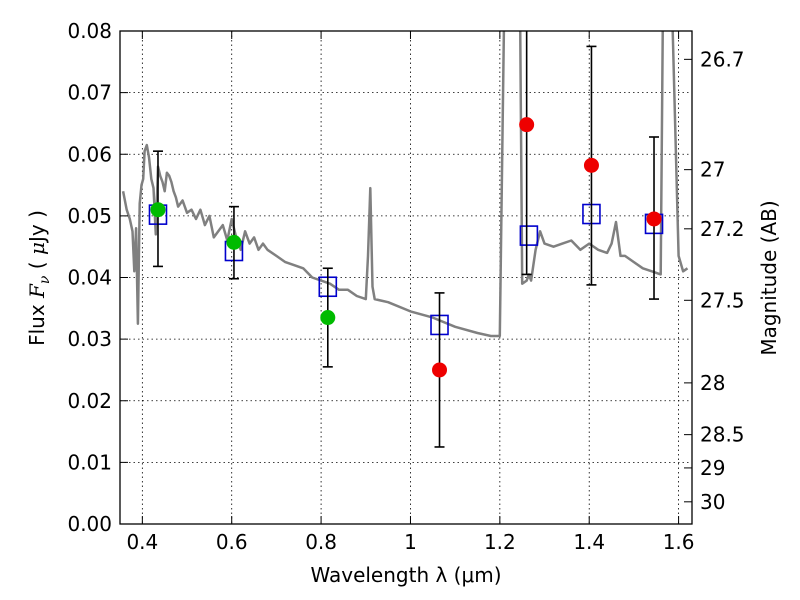 Image resolution: width=800 pixels, height=600 pixels. What do you see at coordinates (232, 542) in the screenshot?
I see `x-tick-label: 0.6` at bounding box center [232, 542].